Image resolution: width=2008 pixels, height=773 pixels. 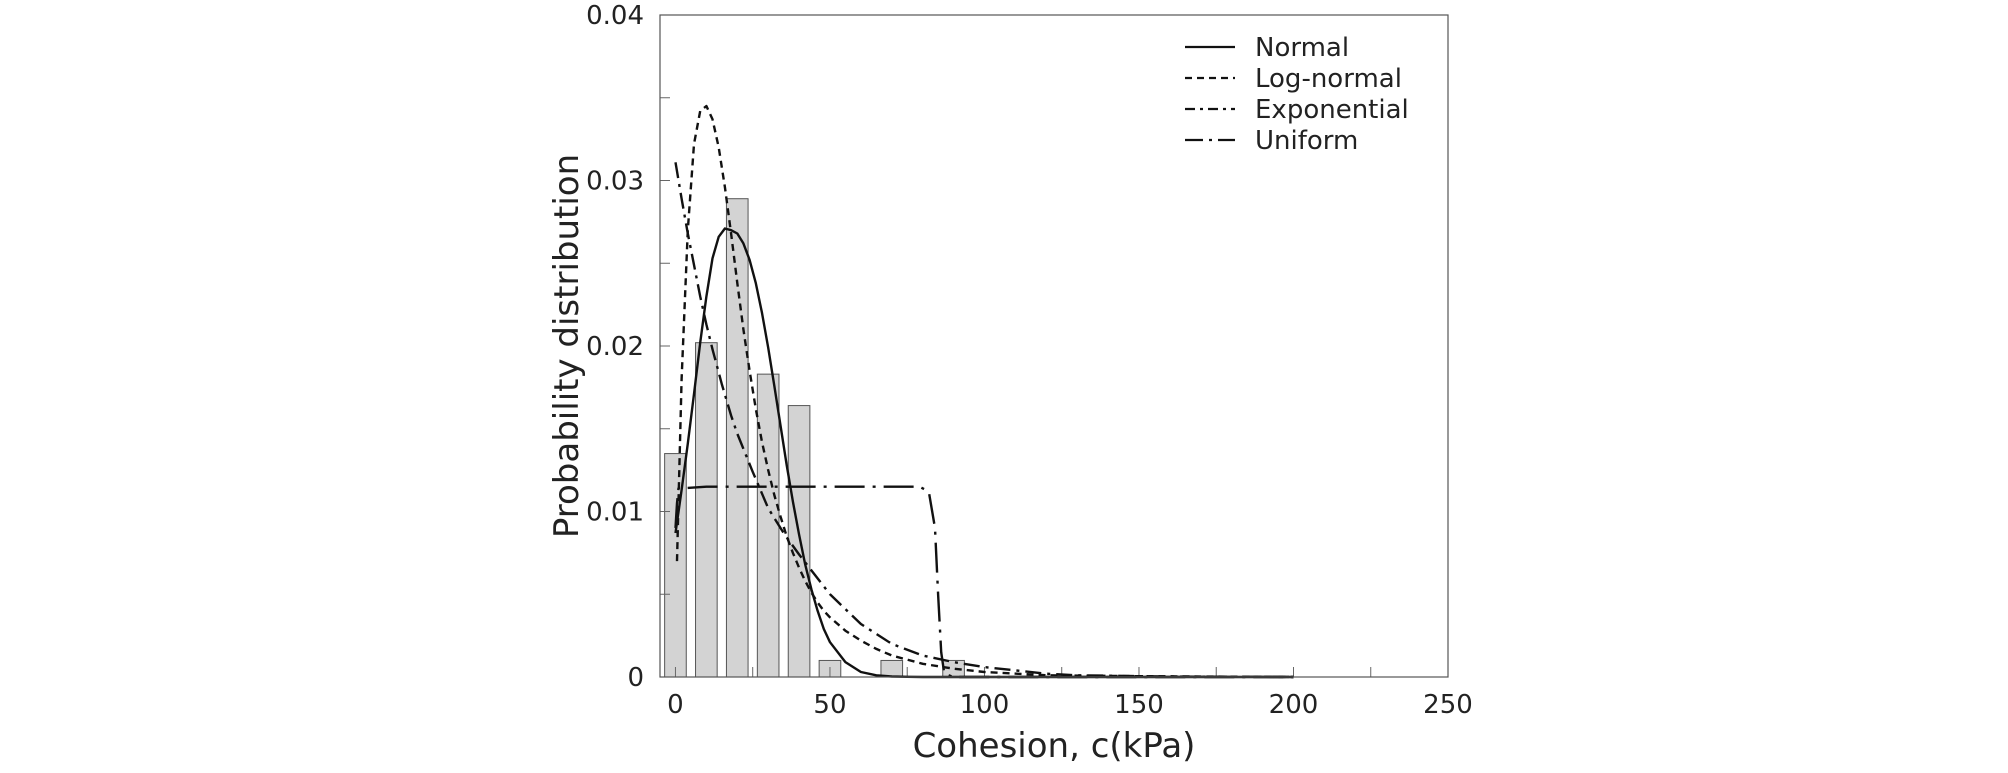 I want to click on x-tick-label: 100, so click(x=985, y=705).